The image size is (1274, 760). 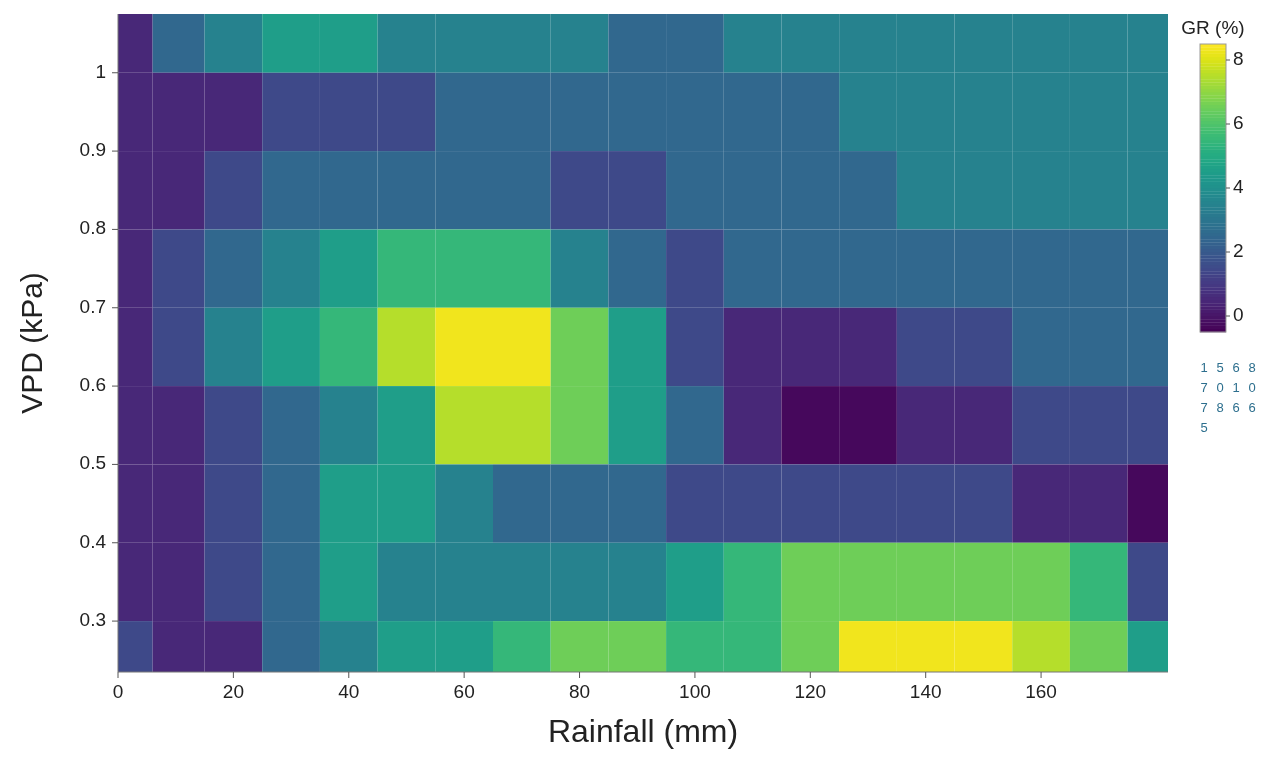 What do you see at coordinates (695, 691) in the screenshot?
I see `x-tick-label: 100` at bounding box center [695, 691].